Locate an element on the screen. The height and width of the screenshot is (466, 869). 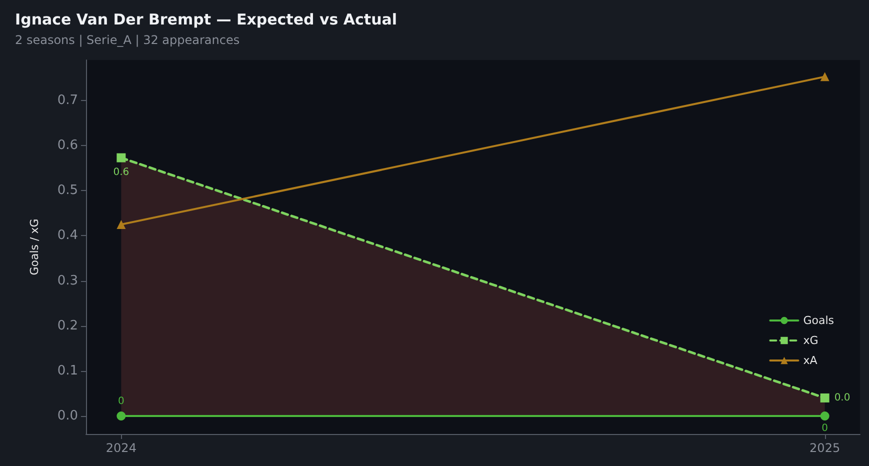
data-label: 0.0 is located at coordinates (842, 398).